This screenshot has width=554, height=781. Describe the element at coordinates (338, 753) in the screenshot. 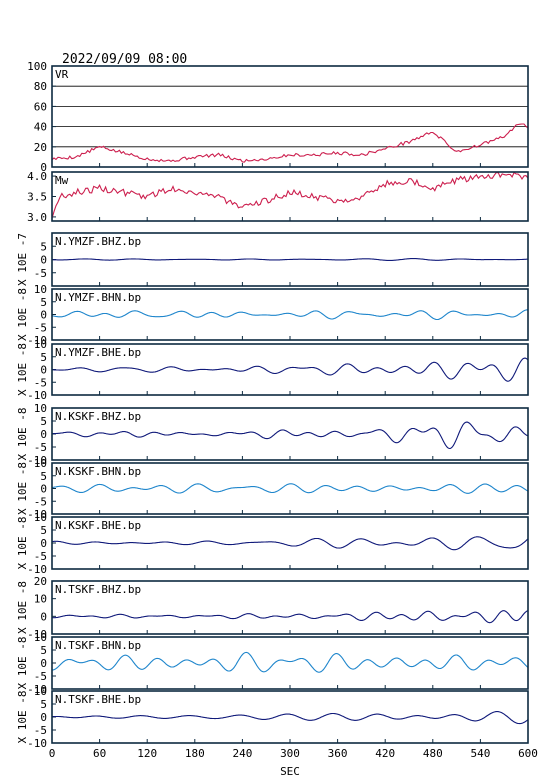

I see `x-tick-label-6: 360` at that location.